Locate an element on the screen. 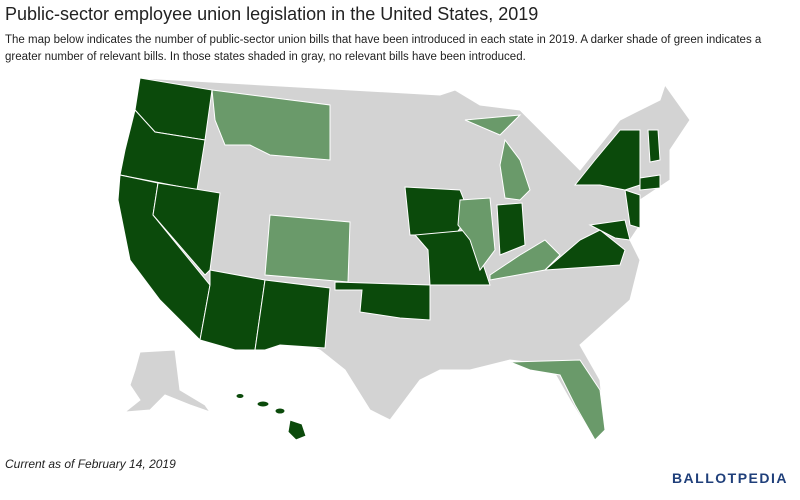 This screenshot has height=500, width=800. logo: BALLOTPEDIA is located at coordinates (729, 478).